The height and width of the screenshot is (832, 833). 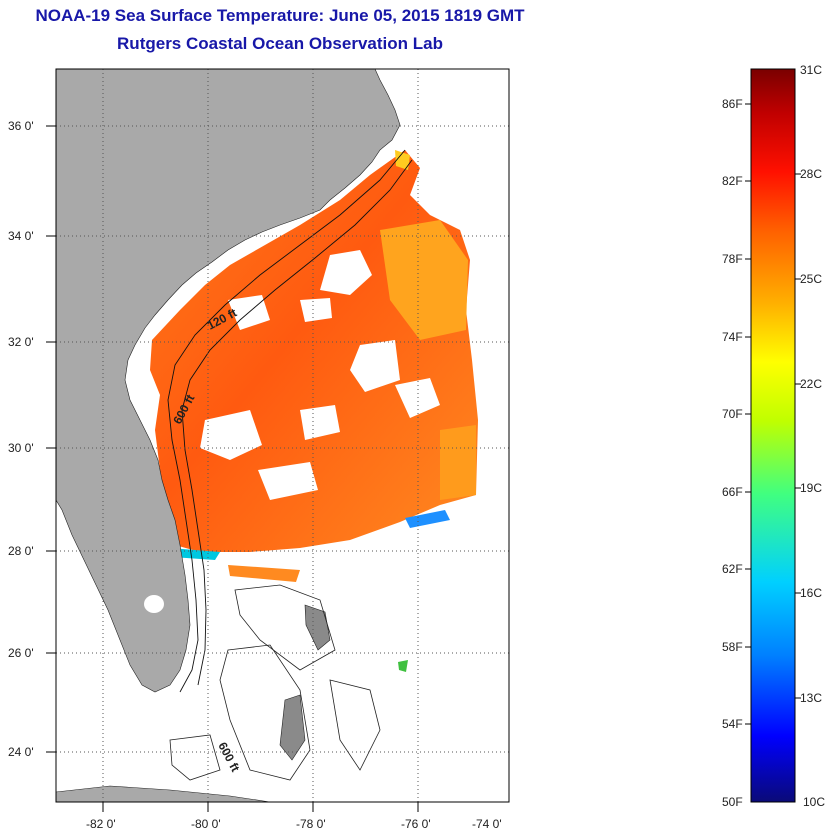 What do you see at coordinates (21, 342) in the screenshot?
I see `lat-label: 32 0'` at bounding box center [21, 342].